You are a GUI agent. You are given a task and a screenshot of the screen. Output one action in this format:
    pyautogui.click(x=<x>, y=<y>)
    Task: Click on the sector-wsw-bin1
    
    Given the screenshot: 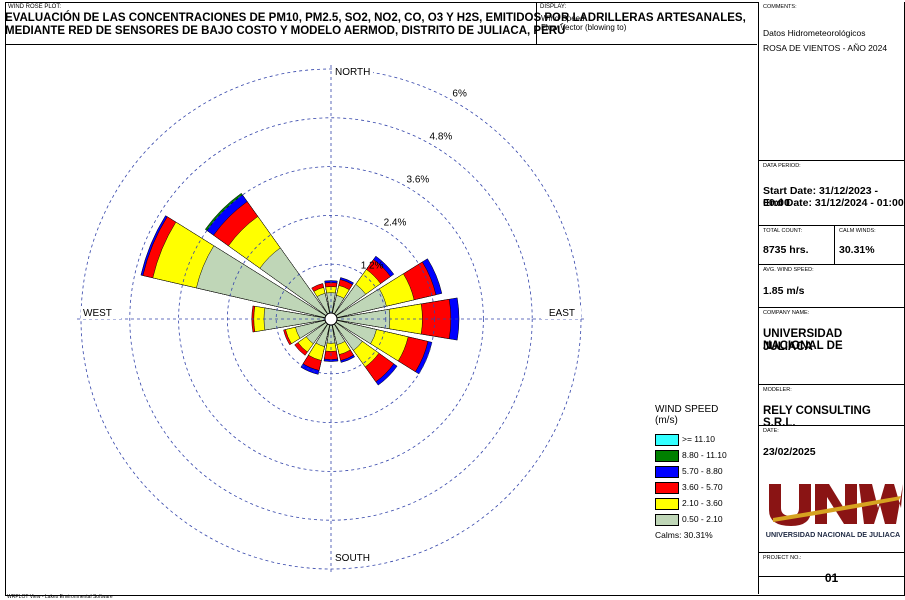 What is the action you would take?
    pyautogui.click(x=358, y=304)
    